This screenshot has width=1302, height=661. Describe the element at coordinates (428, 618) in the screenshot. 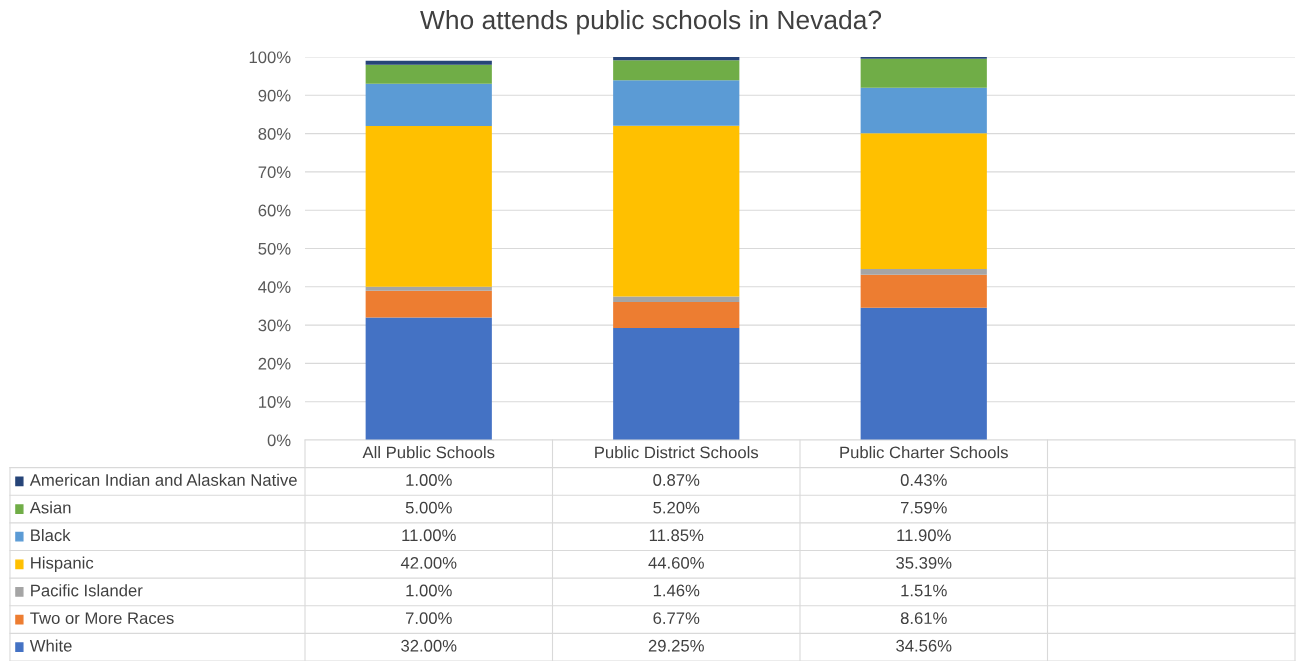

I see `data-label: 7.00%` at that location.